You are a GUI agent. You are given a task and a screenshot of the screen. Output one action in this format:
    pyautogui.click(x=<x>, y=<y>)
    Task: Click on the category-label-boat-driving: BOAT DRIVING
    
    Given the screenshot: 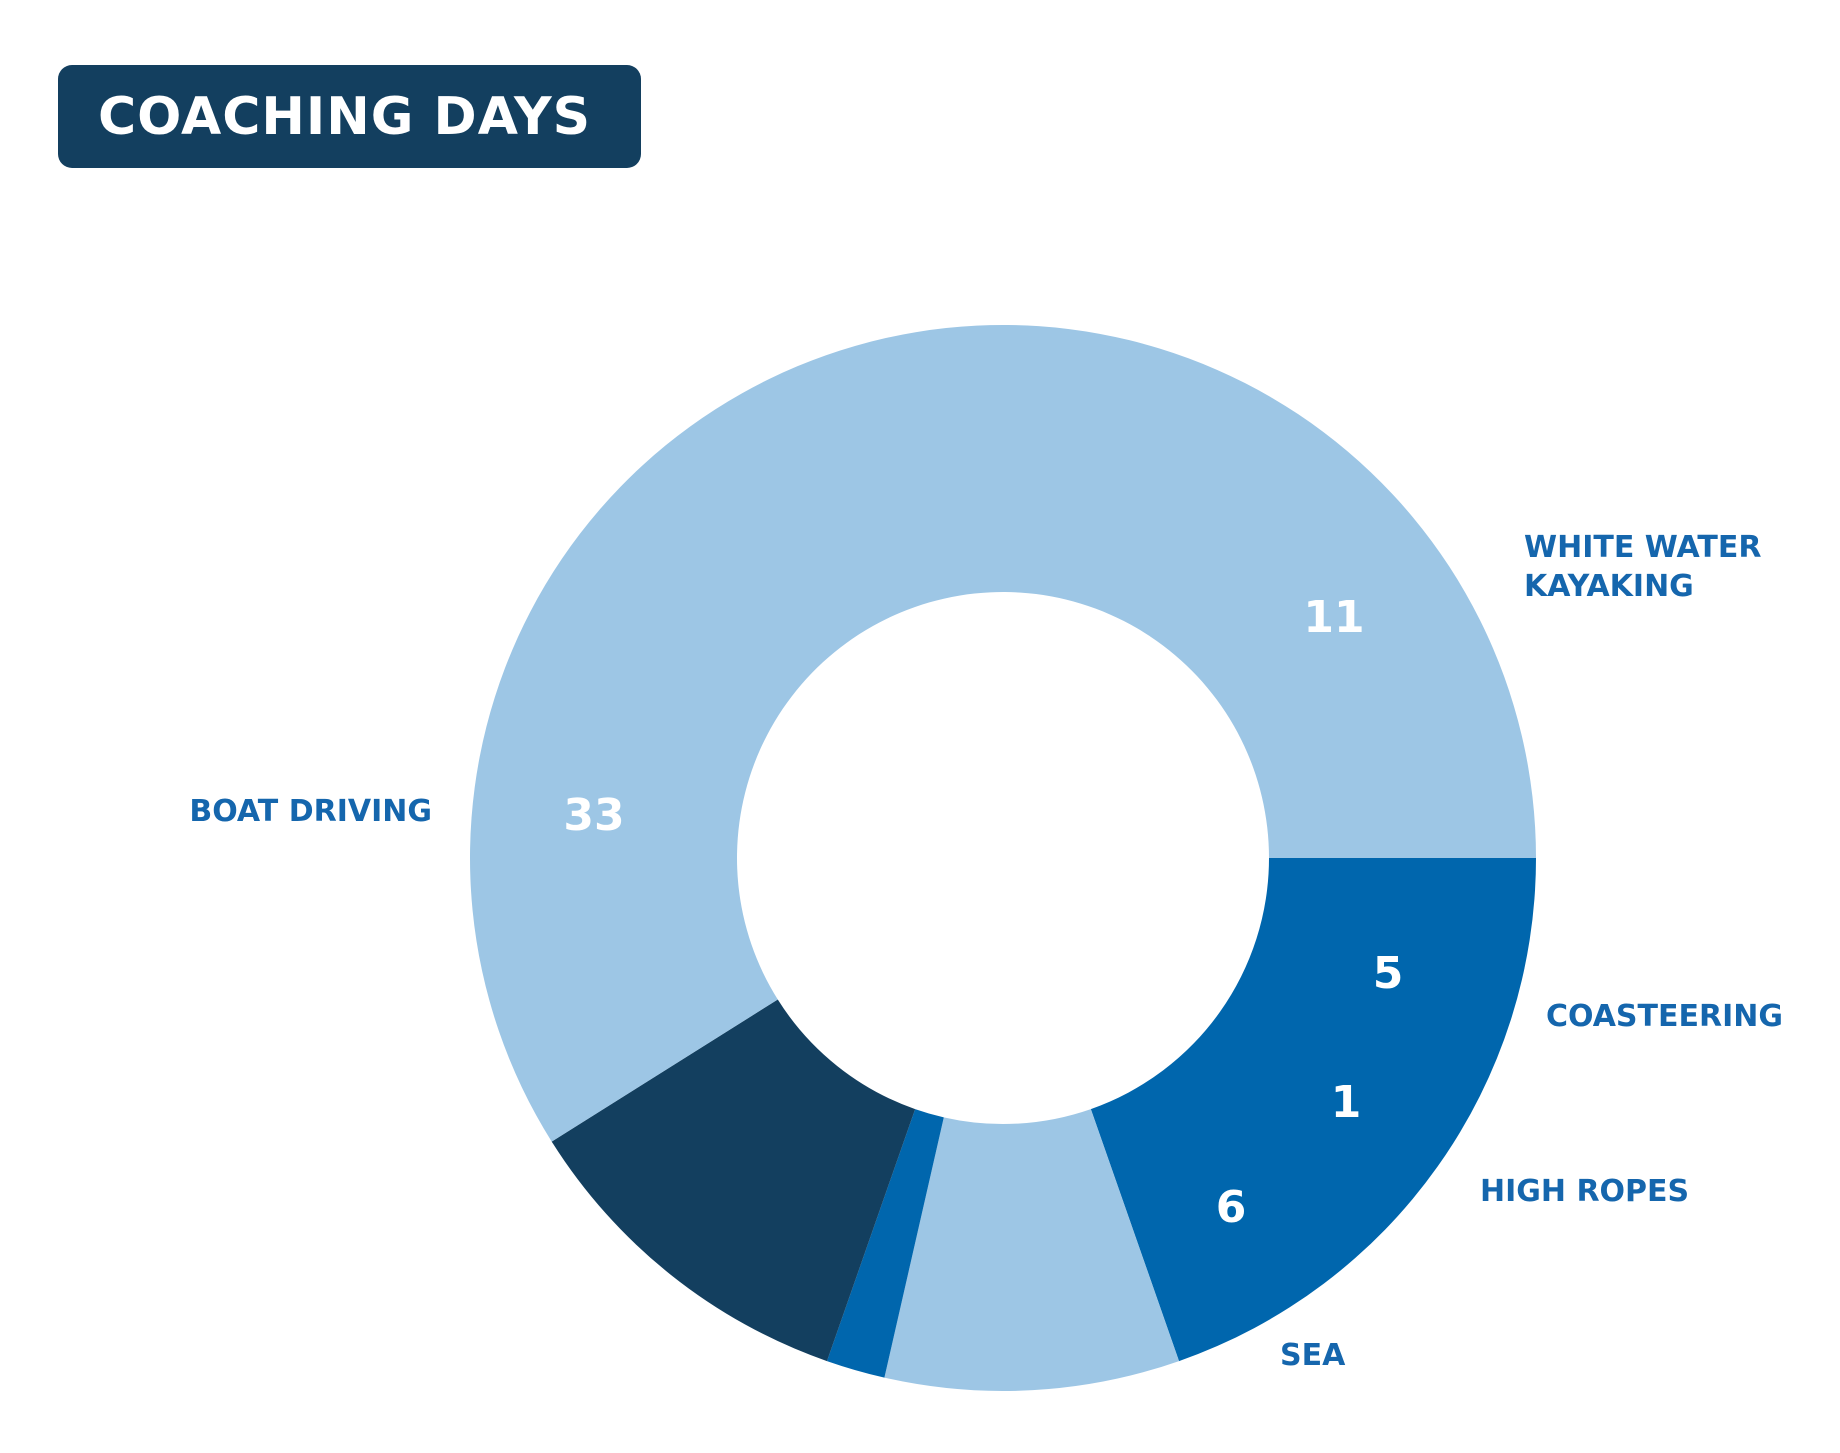 What is the action you would take?
    pyautogui.click(x=310, y=811)
    